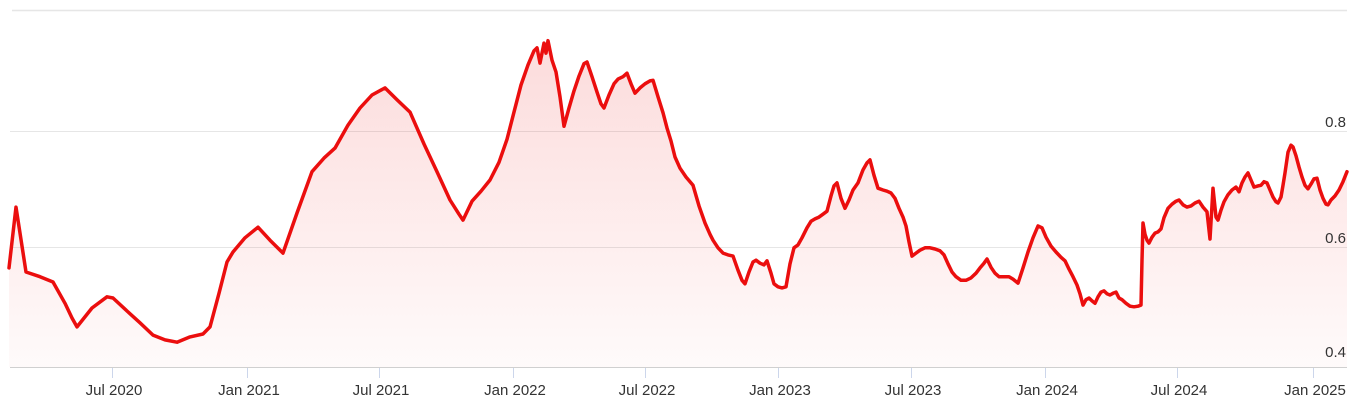  I want to click on x-axis-label: Jan 2022, so click(515, 390).